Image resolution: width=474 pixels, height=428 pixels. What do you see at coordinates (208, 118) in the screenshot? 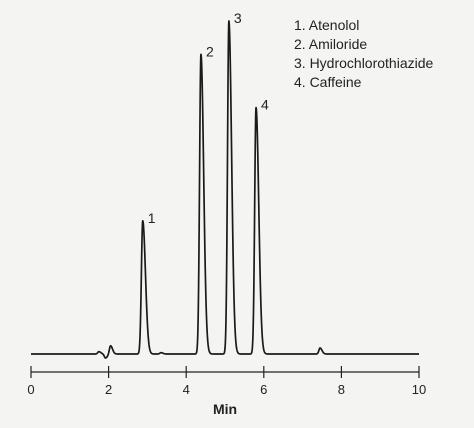
I see `peak-labels: 1 2 3 4` at bounding box center [208, 118].